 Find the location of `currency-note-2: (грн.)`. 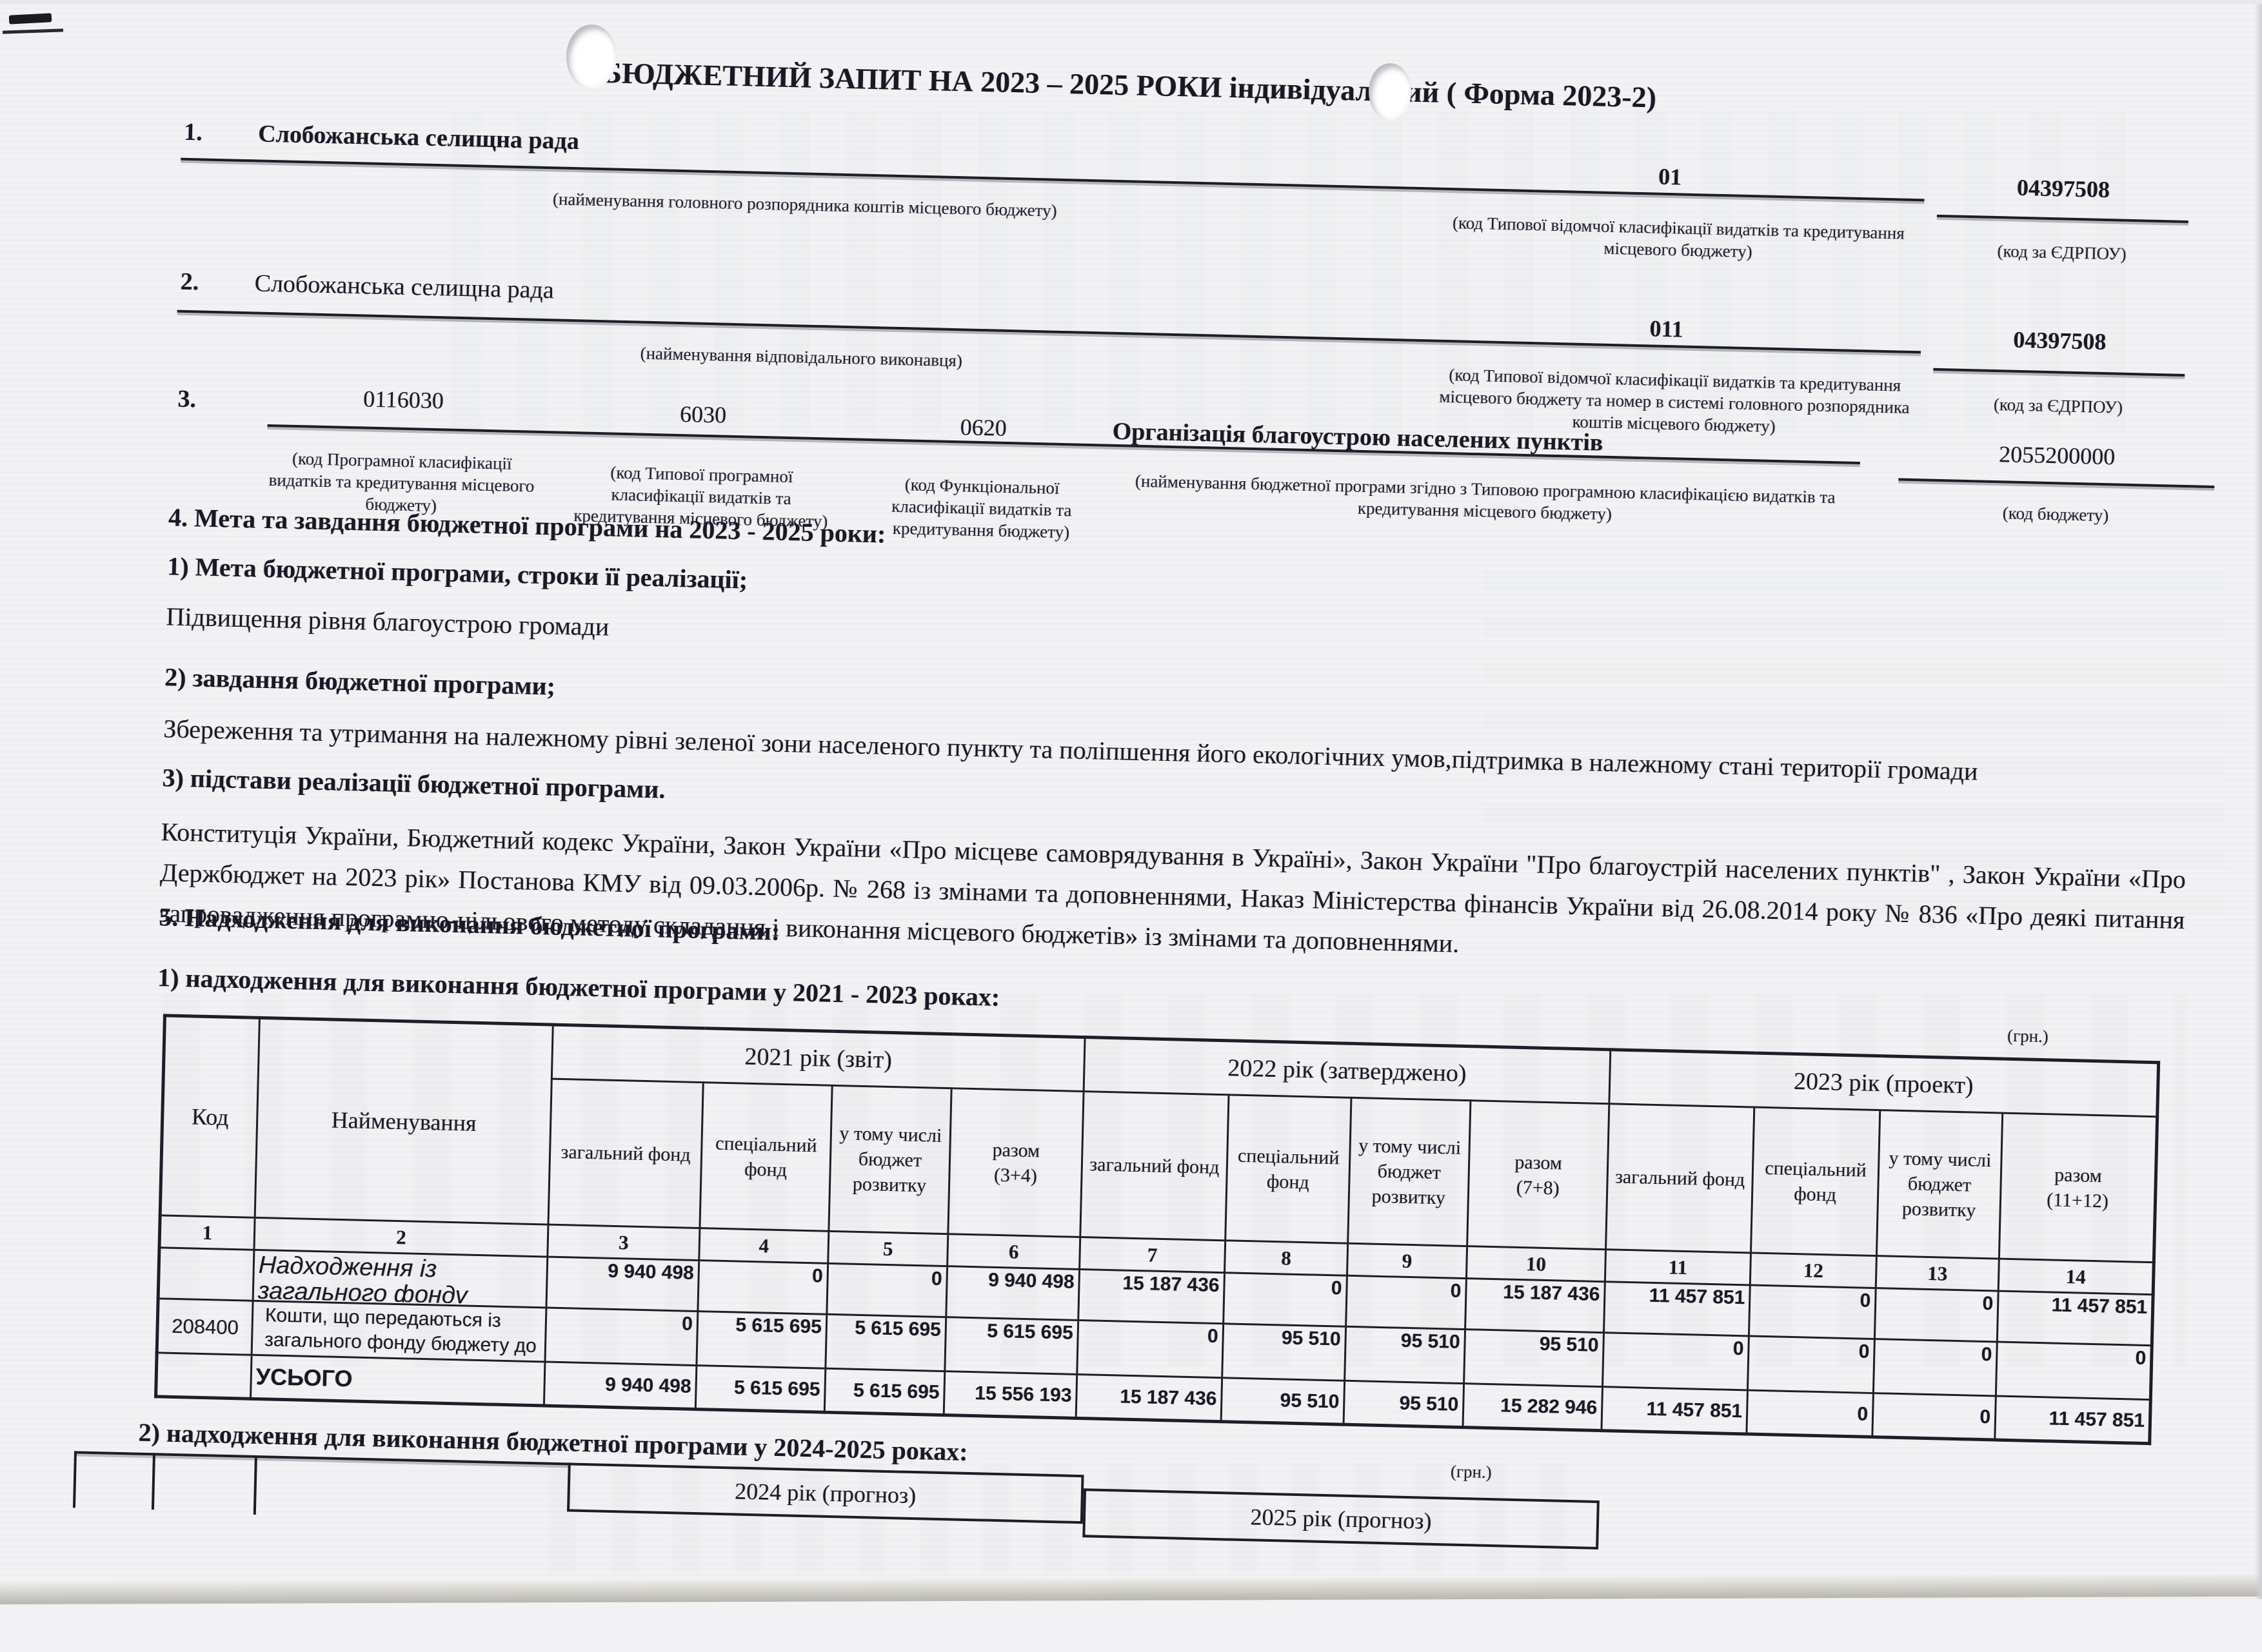

currency-note-2: (грн.) is located at coordinates (1471, 1472).